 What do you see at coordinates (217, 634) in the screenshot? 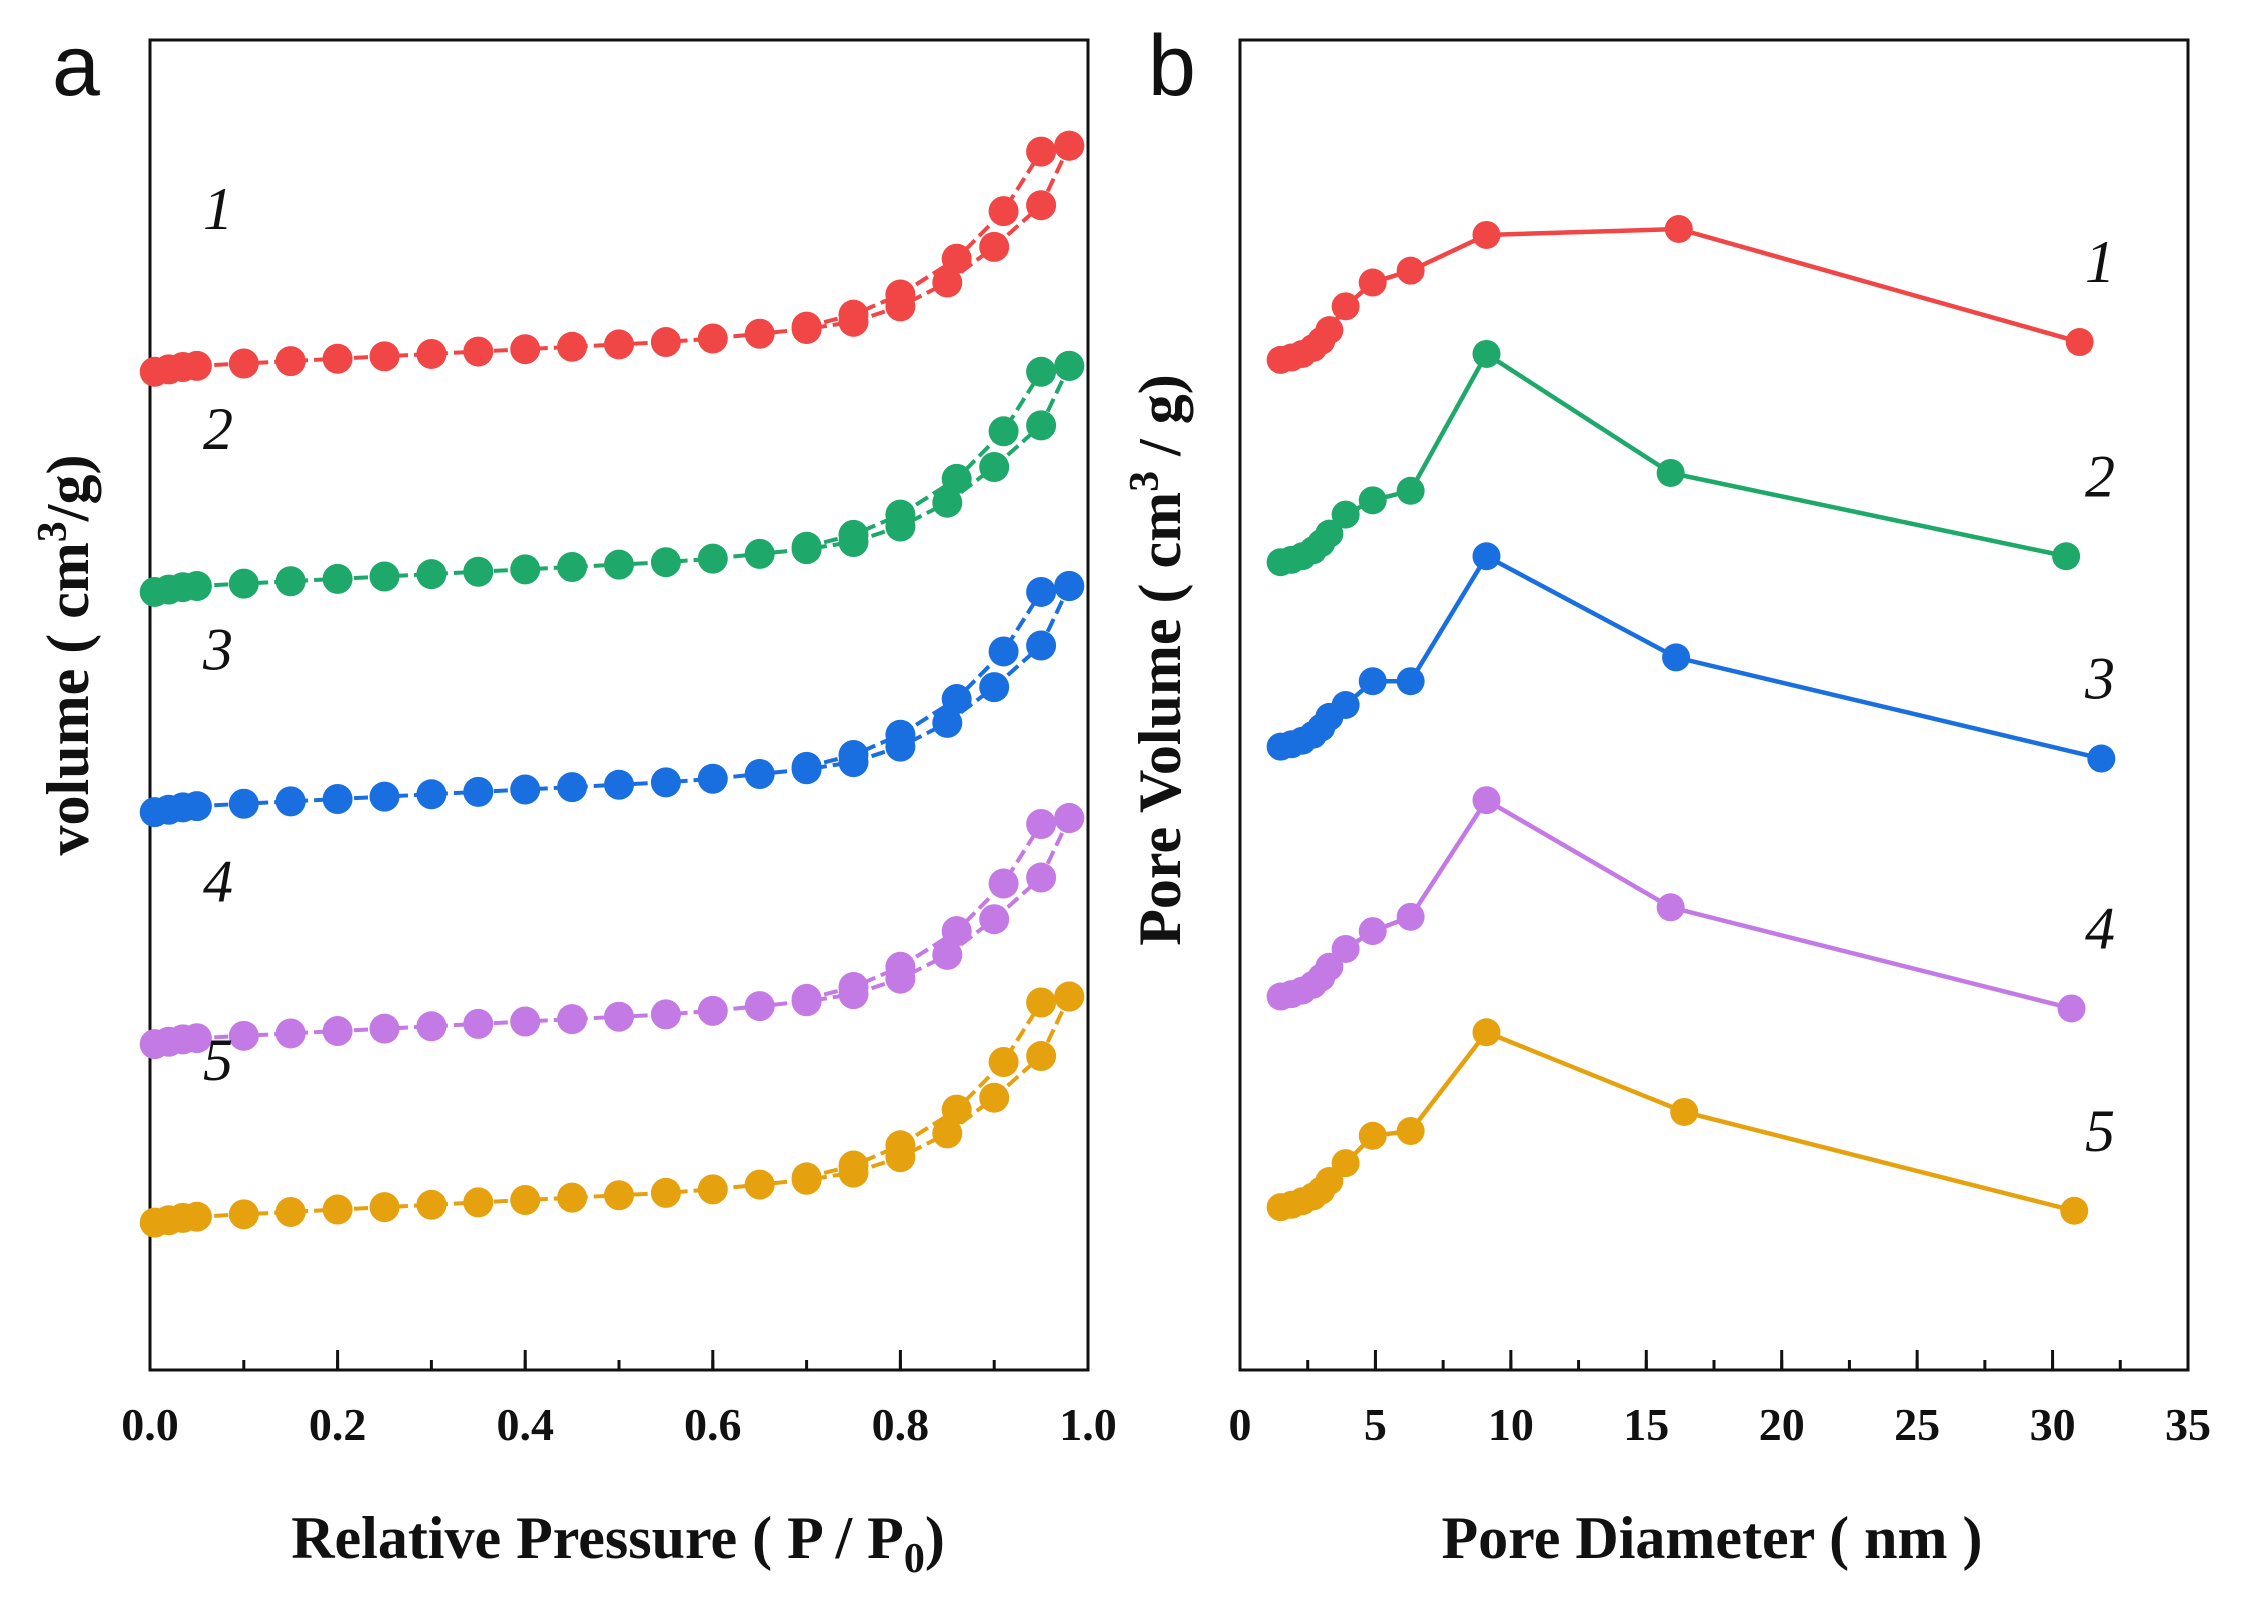
I see `panel-a-curve-labels: 1 2 3 4 5` at bounding box center [217, 634].